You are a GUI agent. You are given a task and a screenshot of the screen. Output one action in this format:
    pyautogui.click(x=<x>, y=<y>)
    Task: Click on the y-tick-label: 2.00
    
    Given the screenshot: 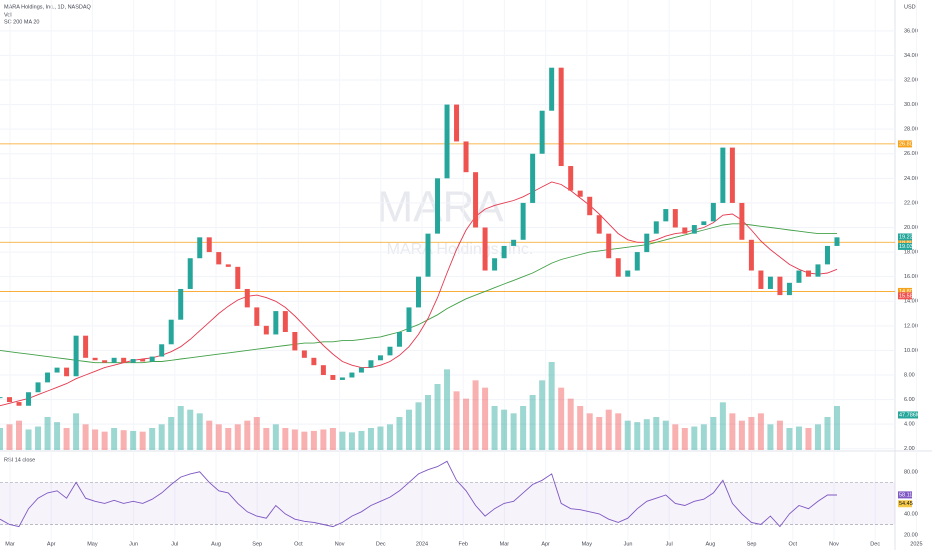 What is the action you would take?
    pyautogui.click(x=909, y=449)
    